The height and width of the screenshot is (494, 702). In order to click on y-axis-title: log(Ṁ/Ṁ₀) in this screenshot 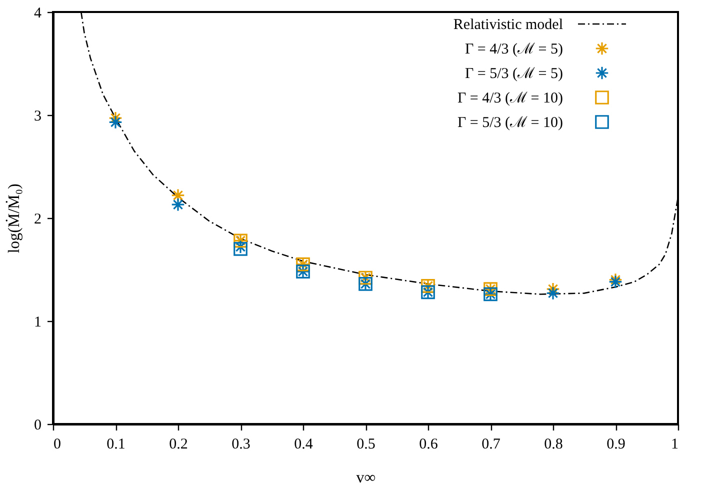, I will do `click(14, 219)`.